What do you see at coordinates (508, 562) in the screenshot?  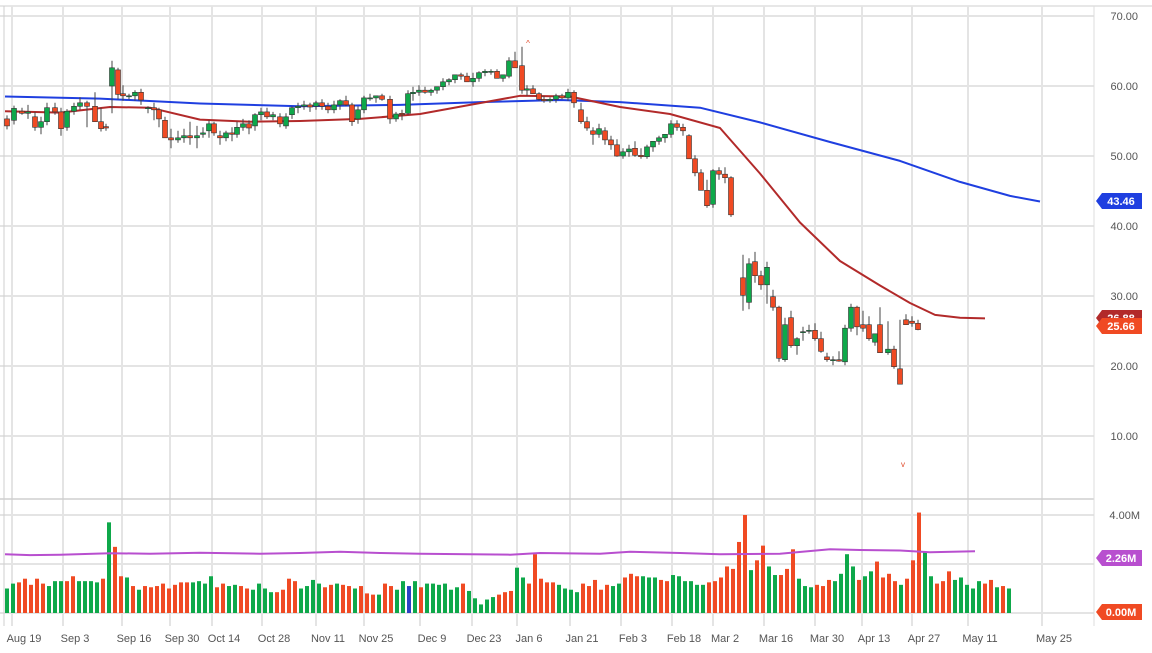 I see `volume-bars` at bounding box center [508, 562].